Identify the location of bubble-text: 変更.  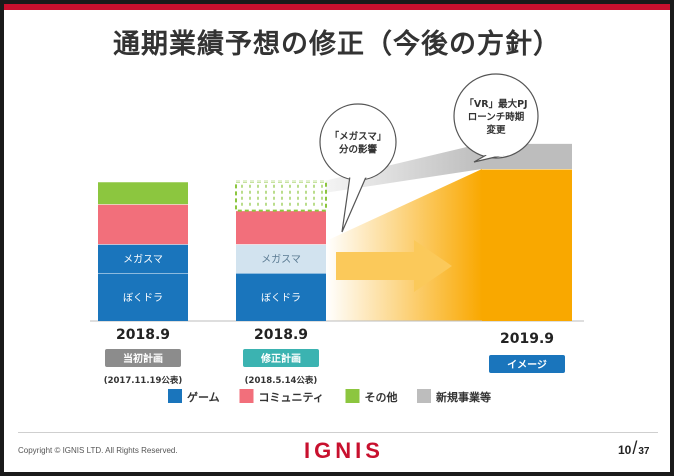
(496, 130).